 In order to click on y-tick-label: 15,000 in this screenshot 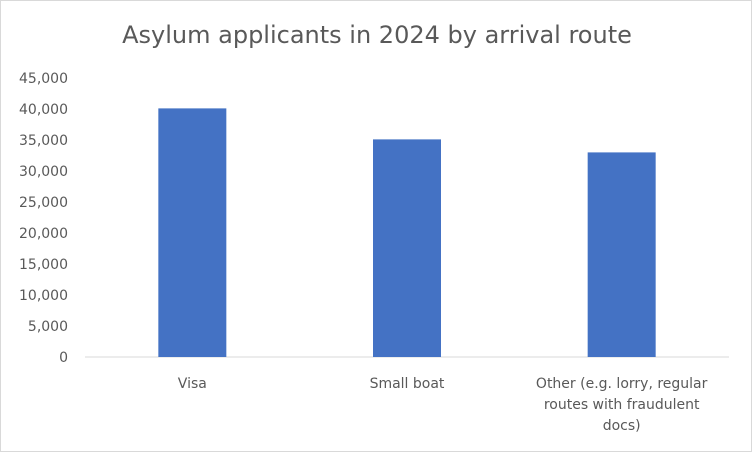, I will do `click(43, 265)`.